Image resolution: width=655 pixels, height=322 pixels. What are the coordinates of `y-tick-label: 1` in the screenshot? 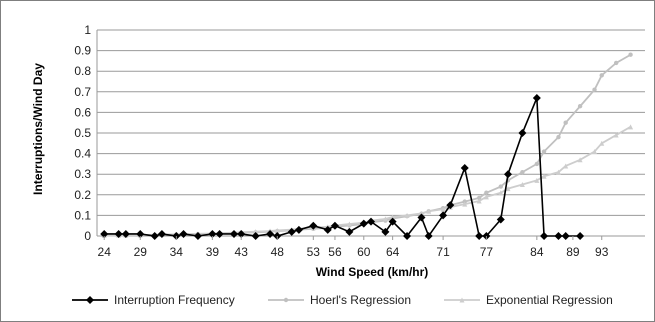 It's located at (87, 30).